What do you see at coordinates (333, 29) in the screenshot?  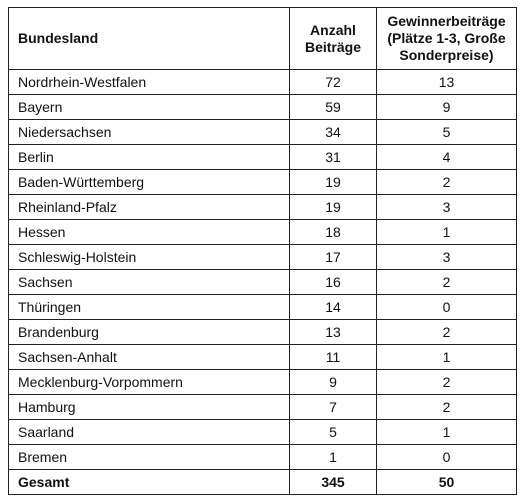 I see `header-entries-line1: Anzahl` at bounding box center [333, 29].